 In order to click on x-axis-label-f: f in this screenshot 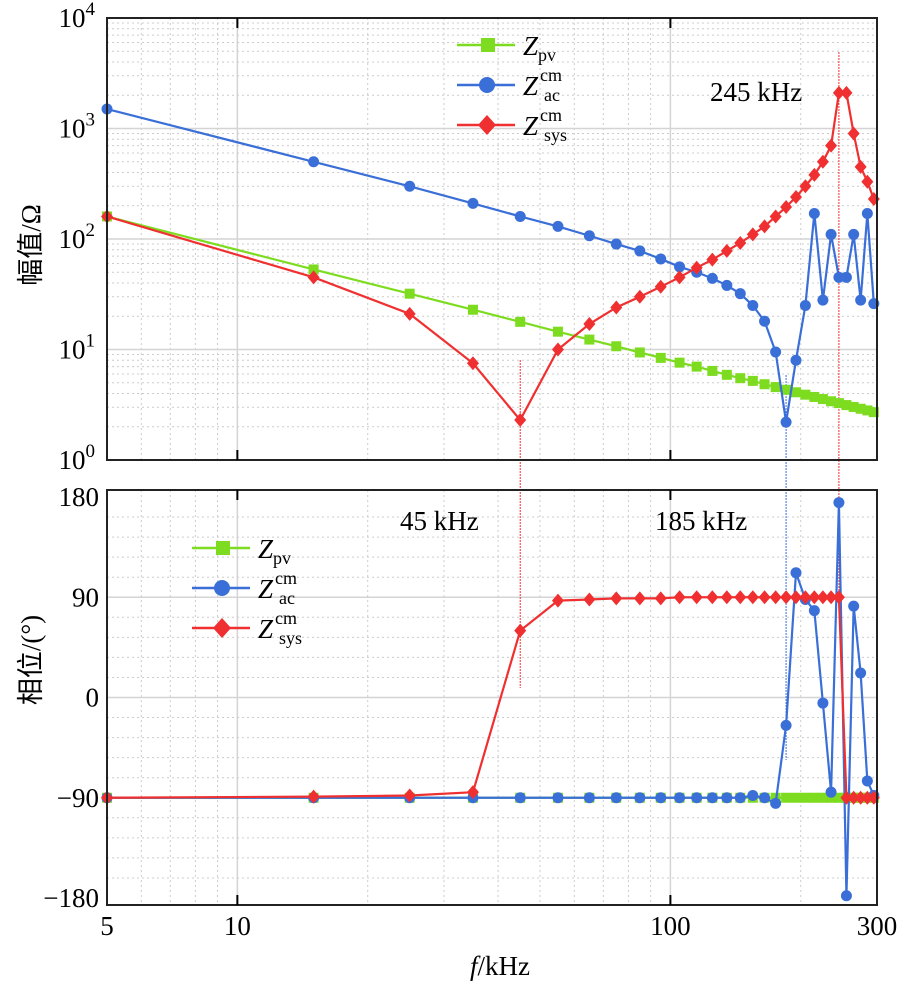, I will do `click(475, 966)`.